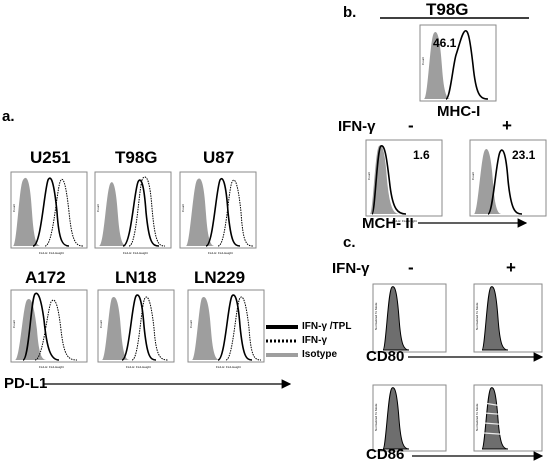 This screenshot has width=548, height=464. What do you see at coordinates (218, 213) in the screenshot?
I see `histogram-u87: Count FL2-H: FL2-Height` at bounding box center [218, 213].